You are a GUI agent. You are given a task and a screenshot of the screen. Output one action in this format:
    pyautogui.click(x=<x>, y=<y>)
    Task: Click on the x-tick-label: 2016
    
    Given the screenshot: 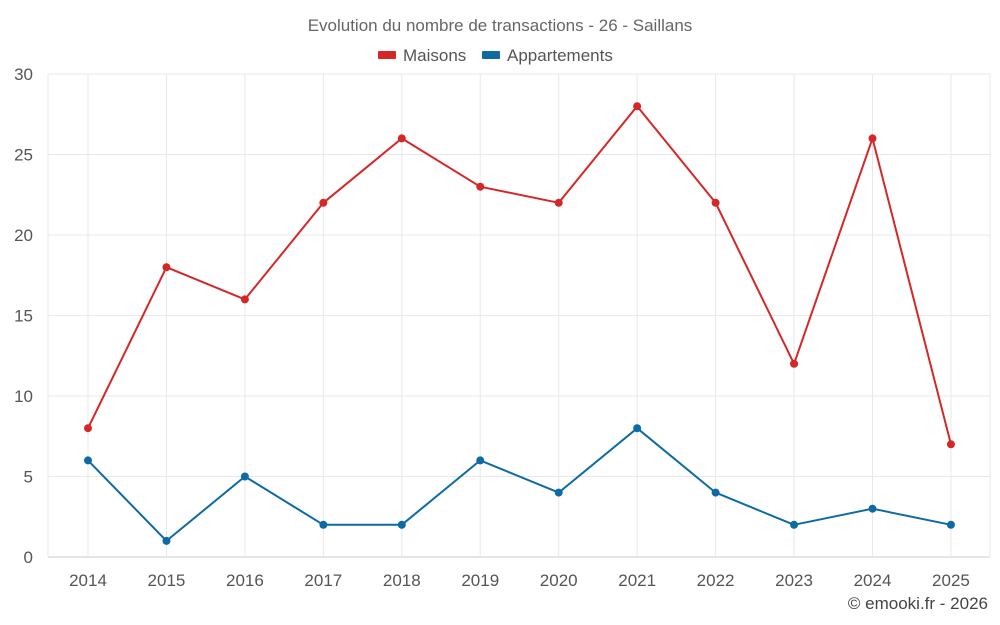 What is the action you would take?
    pyautogui.click(x=245, y=580)
    